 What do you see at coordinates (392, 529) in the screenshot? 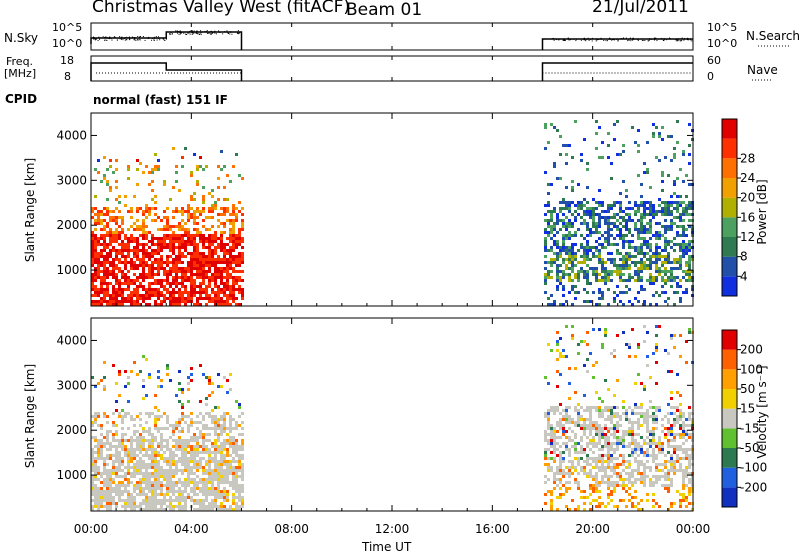
I see `x-tick-label: 12:00` at bounding box center [392, 529].